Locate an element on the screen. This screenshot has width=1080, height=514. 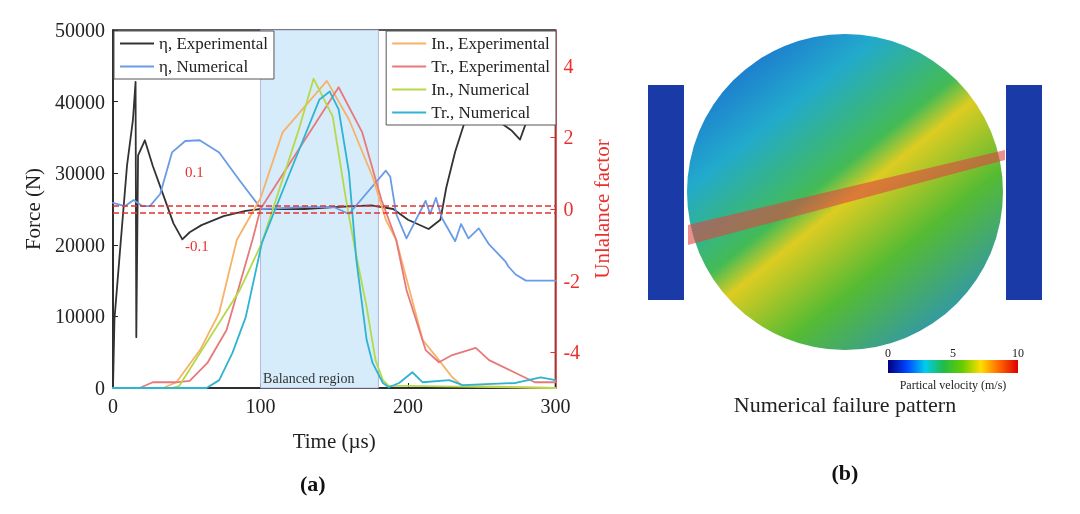
x-tick-label: 100 is located at coordinates (260, 406).